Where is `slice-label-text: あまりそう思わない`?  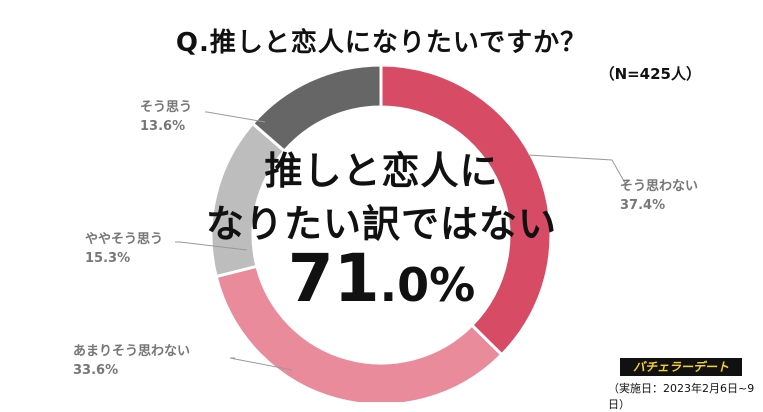 slice-label-text: あまりそう思わない is located at coordinates (132, 351).